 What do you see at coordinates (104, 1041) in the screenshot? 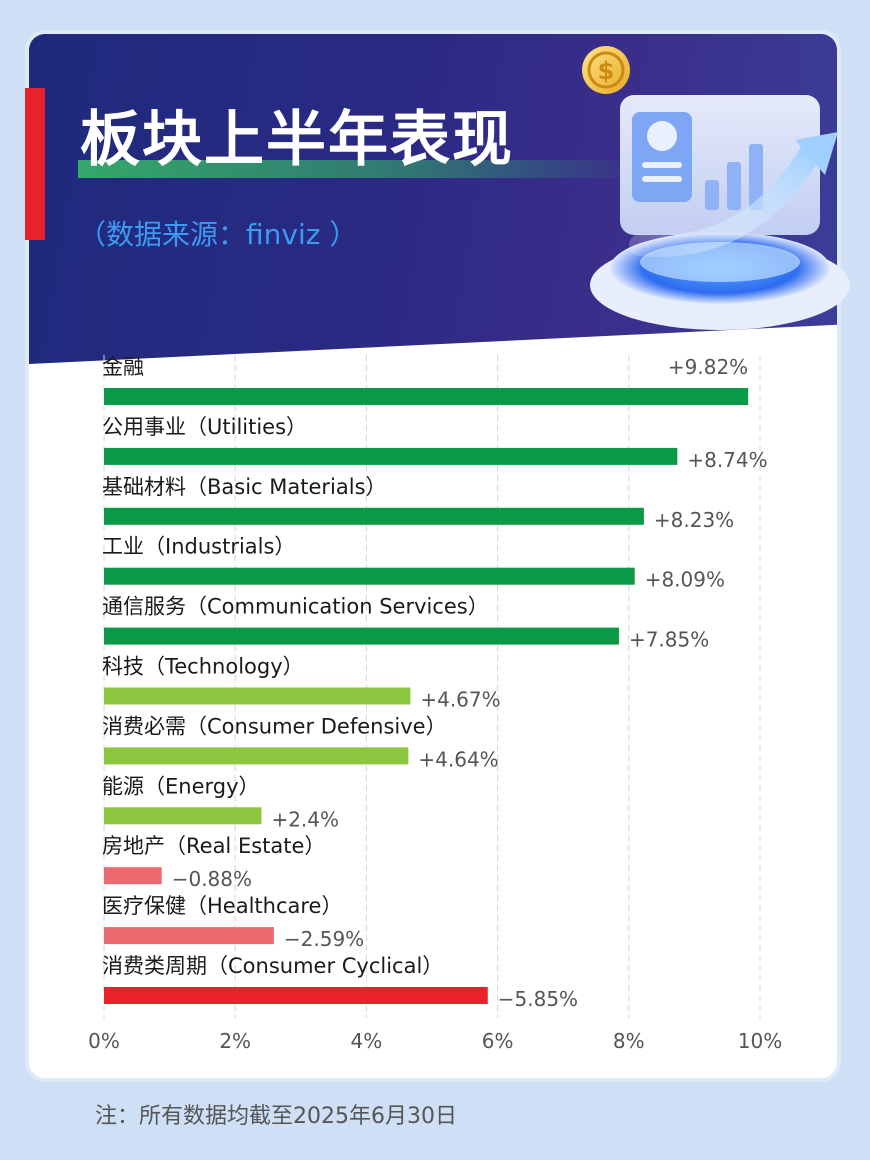
I see `x-tick-label: 0%` at bounding box center [104, 1041].